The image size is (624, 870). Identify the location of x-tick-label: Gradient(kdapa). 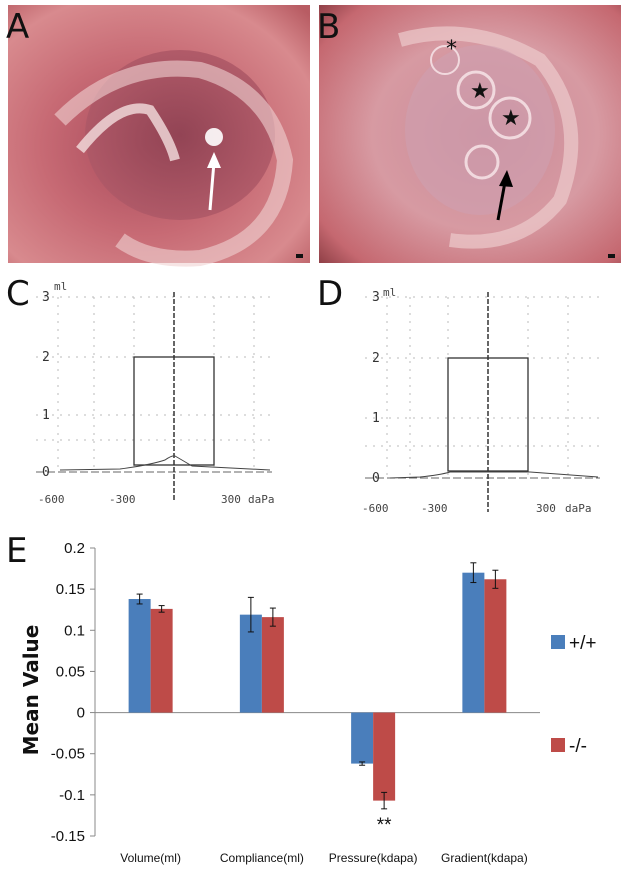
(484, 858).